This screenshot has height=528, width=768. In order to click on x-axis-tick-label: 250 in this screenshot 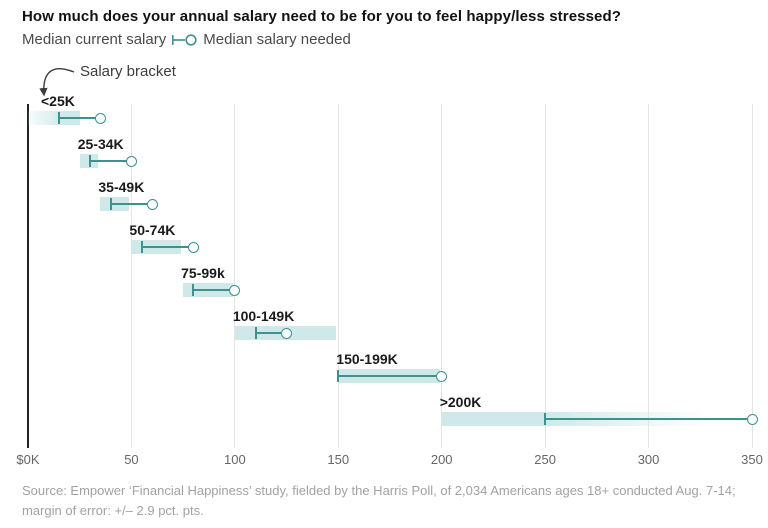, I will do `click(545, 459)`.